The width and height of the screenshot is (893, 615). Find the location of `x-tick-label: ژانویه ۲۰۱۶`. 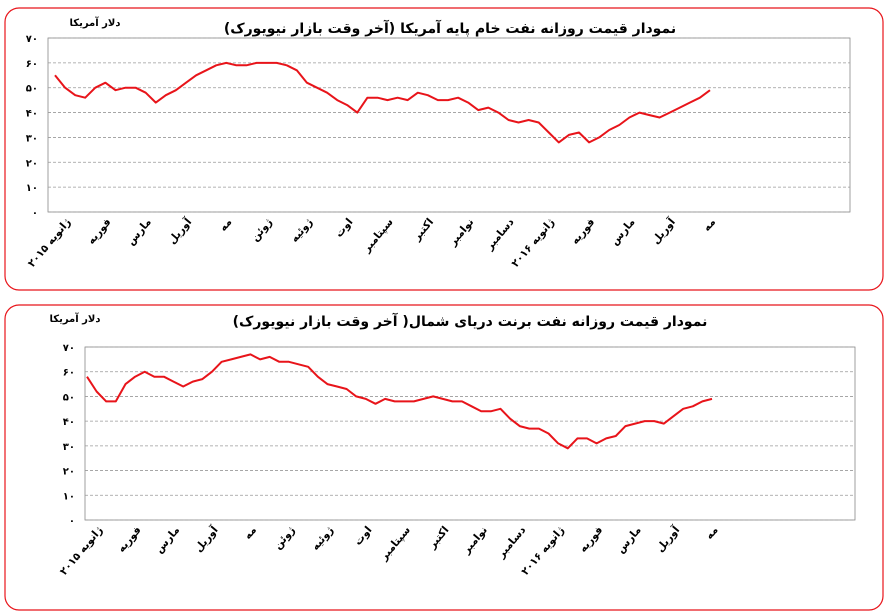

x-tick-label: ژانویه ۲۰۱۶ is located at coordinates (533, 243).